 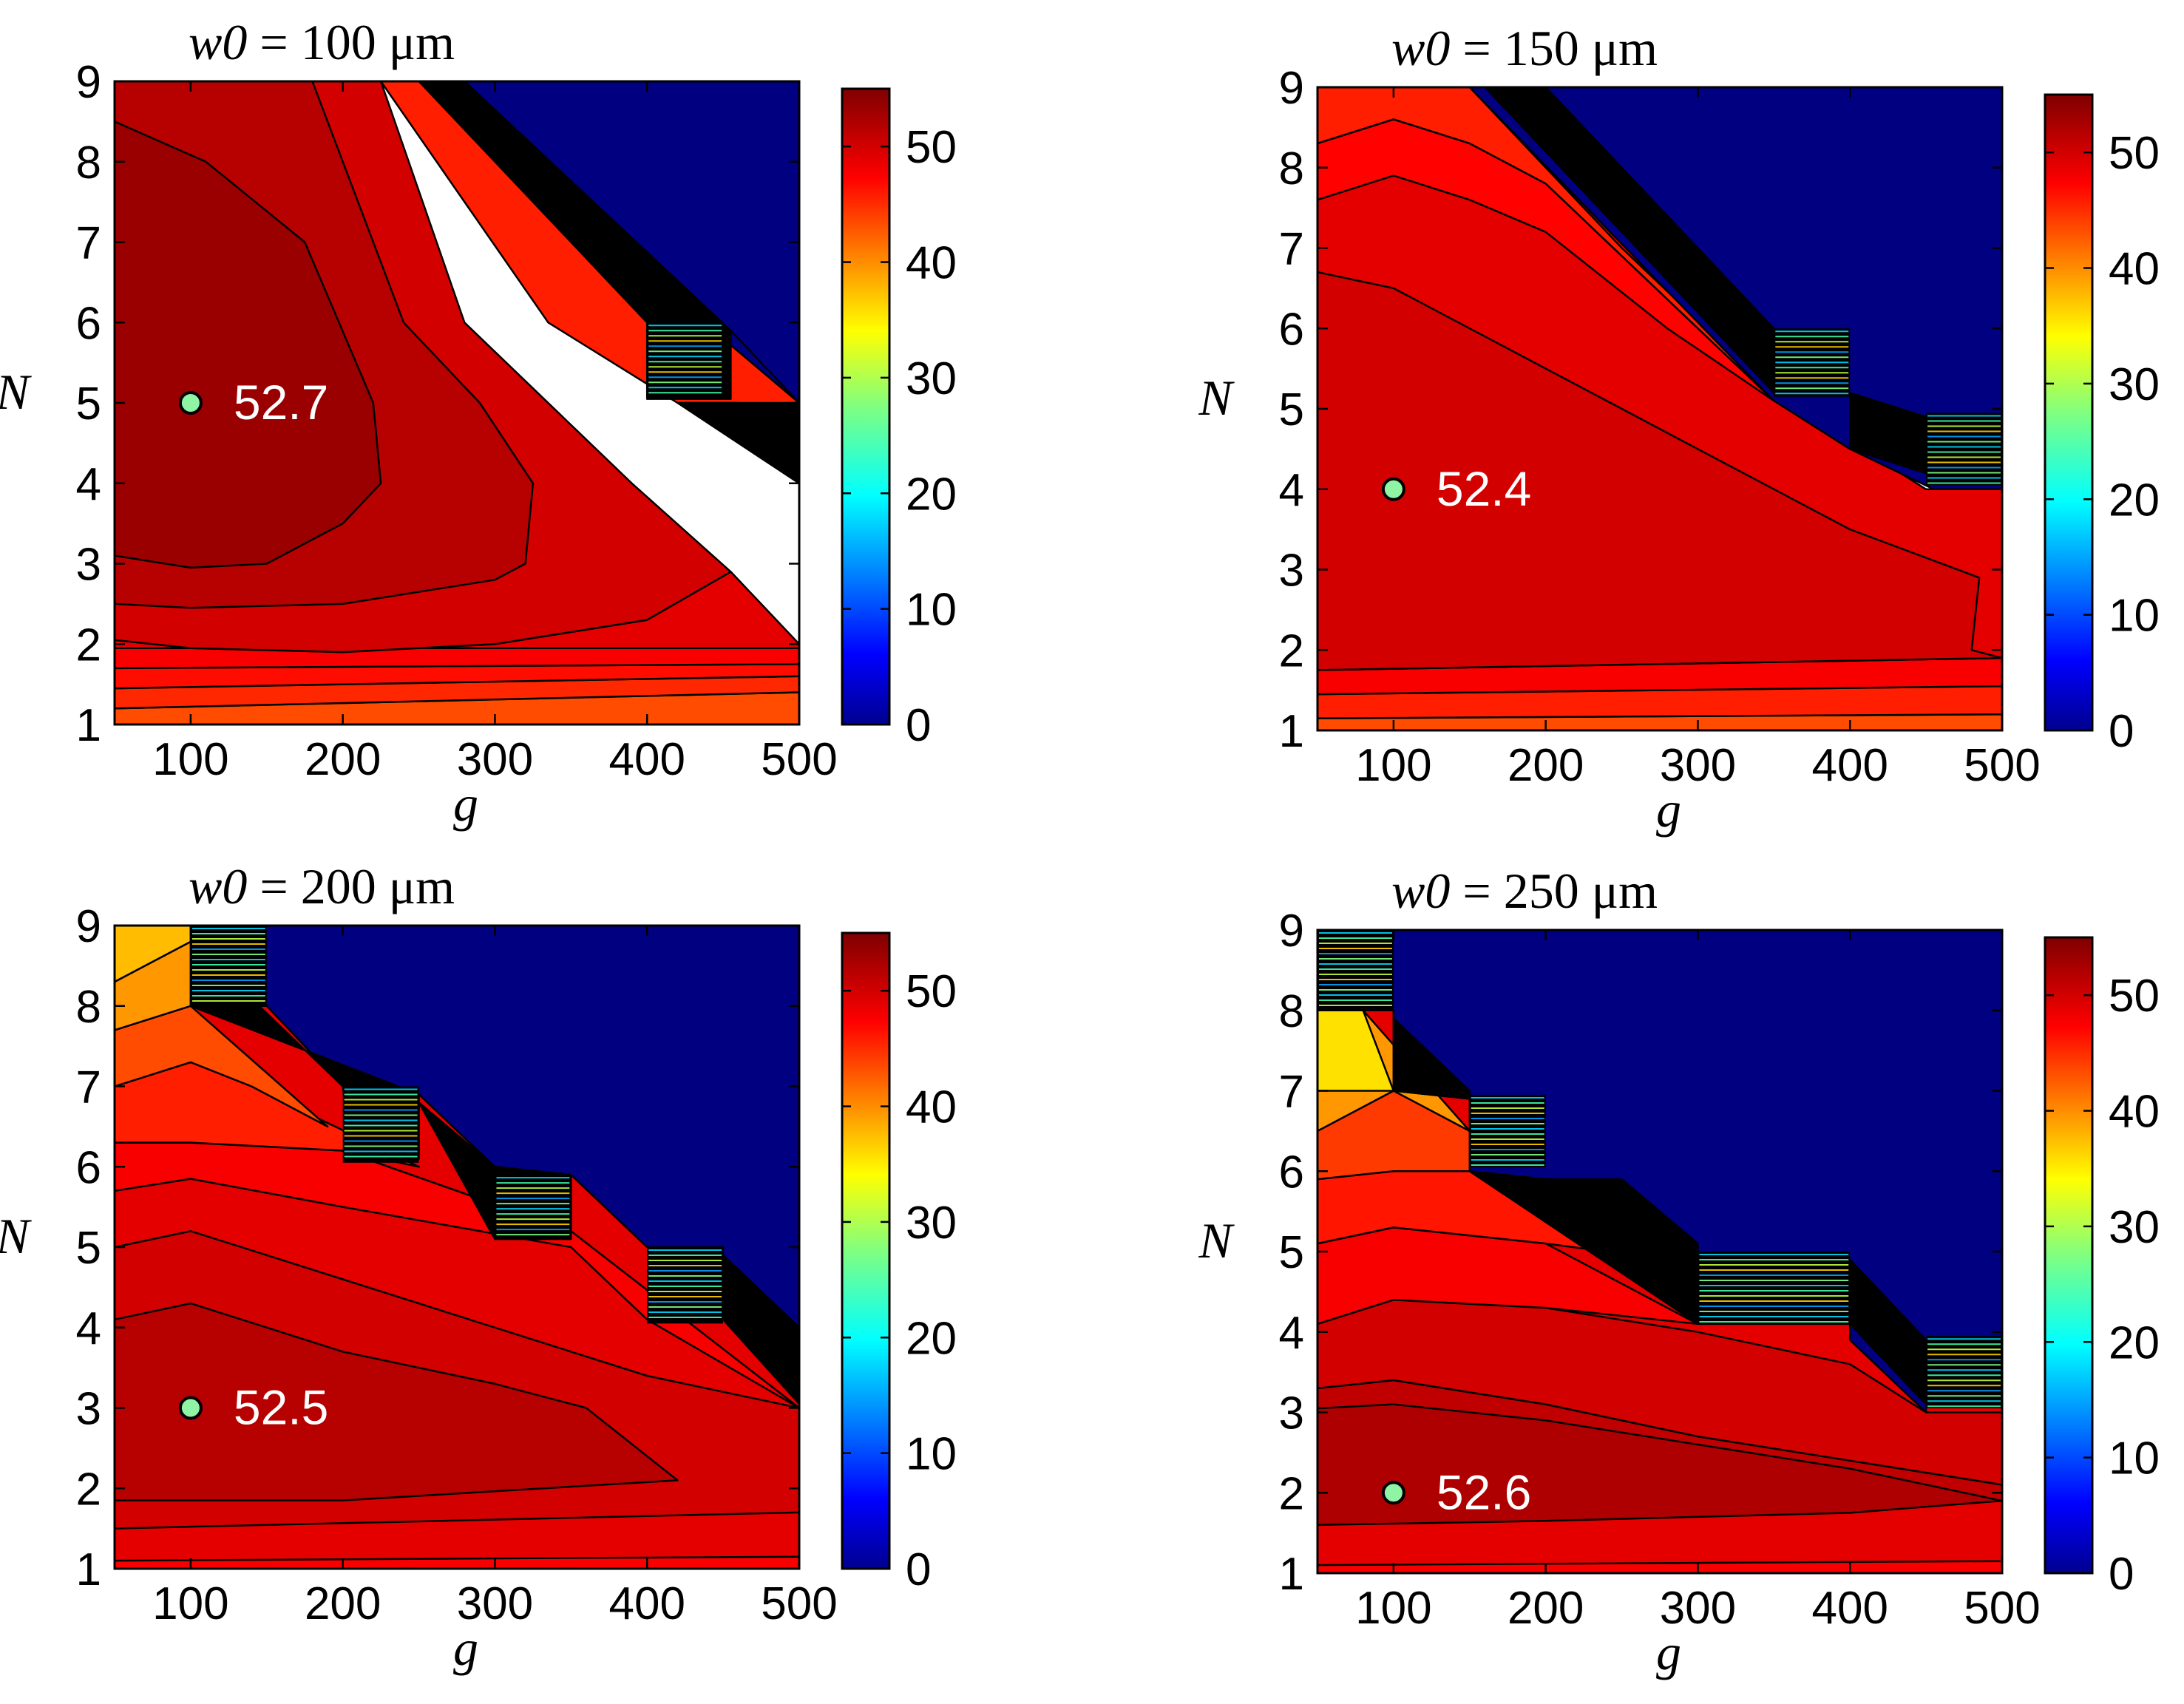 I want to click on max-point-label: 52.7, so click(x=281, y=402).